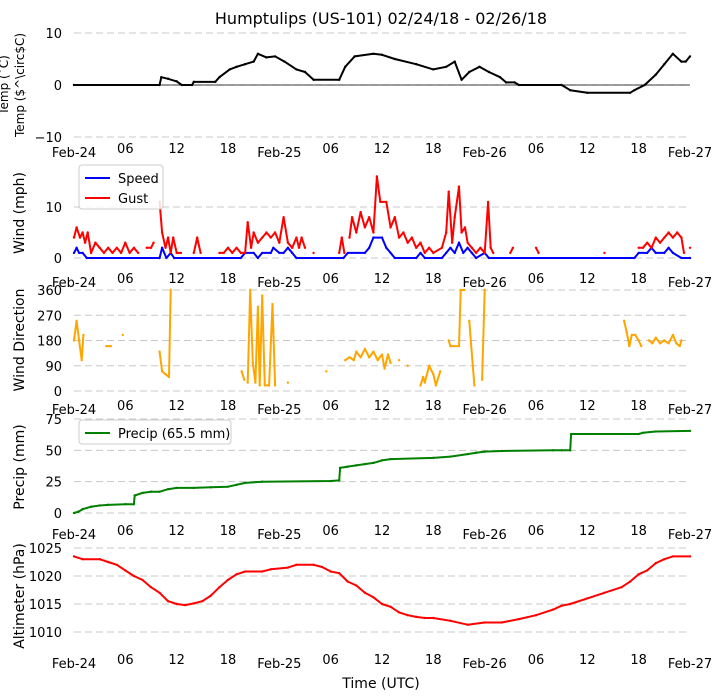 The width and height of the screenshot is (721, 700). Describe the element at coordinates (485, 535) in the screenshot. I see `x-tick-label: Feb-26` at that location.